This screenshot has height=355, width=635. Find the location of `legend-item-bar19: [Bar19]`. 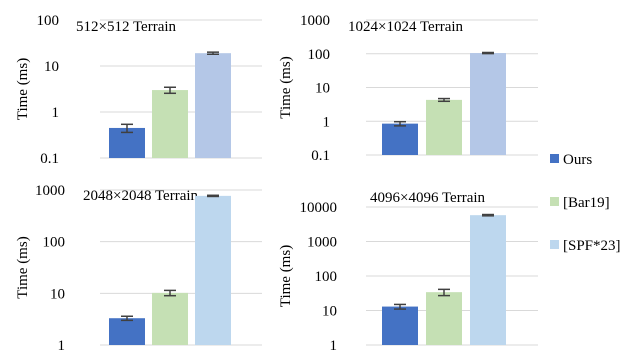

legend-item-bar19: [Bar19] is located at coordinates (580, 203).